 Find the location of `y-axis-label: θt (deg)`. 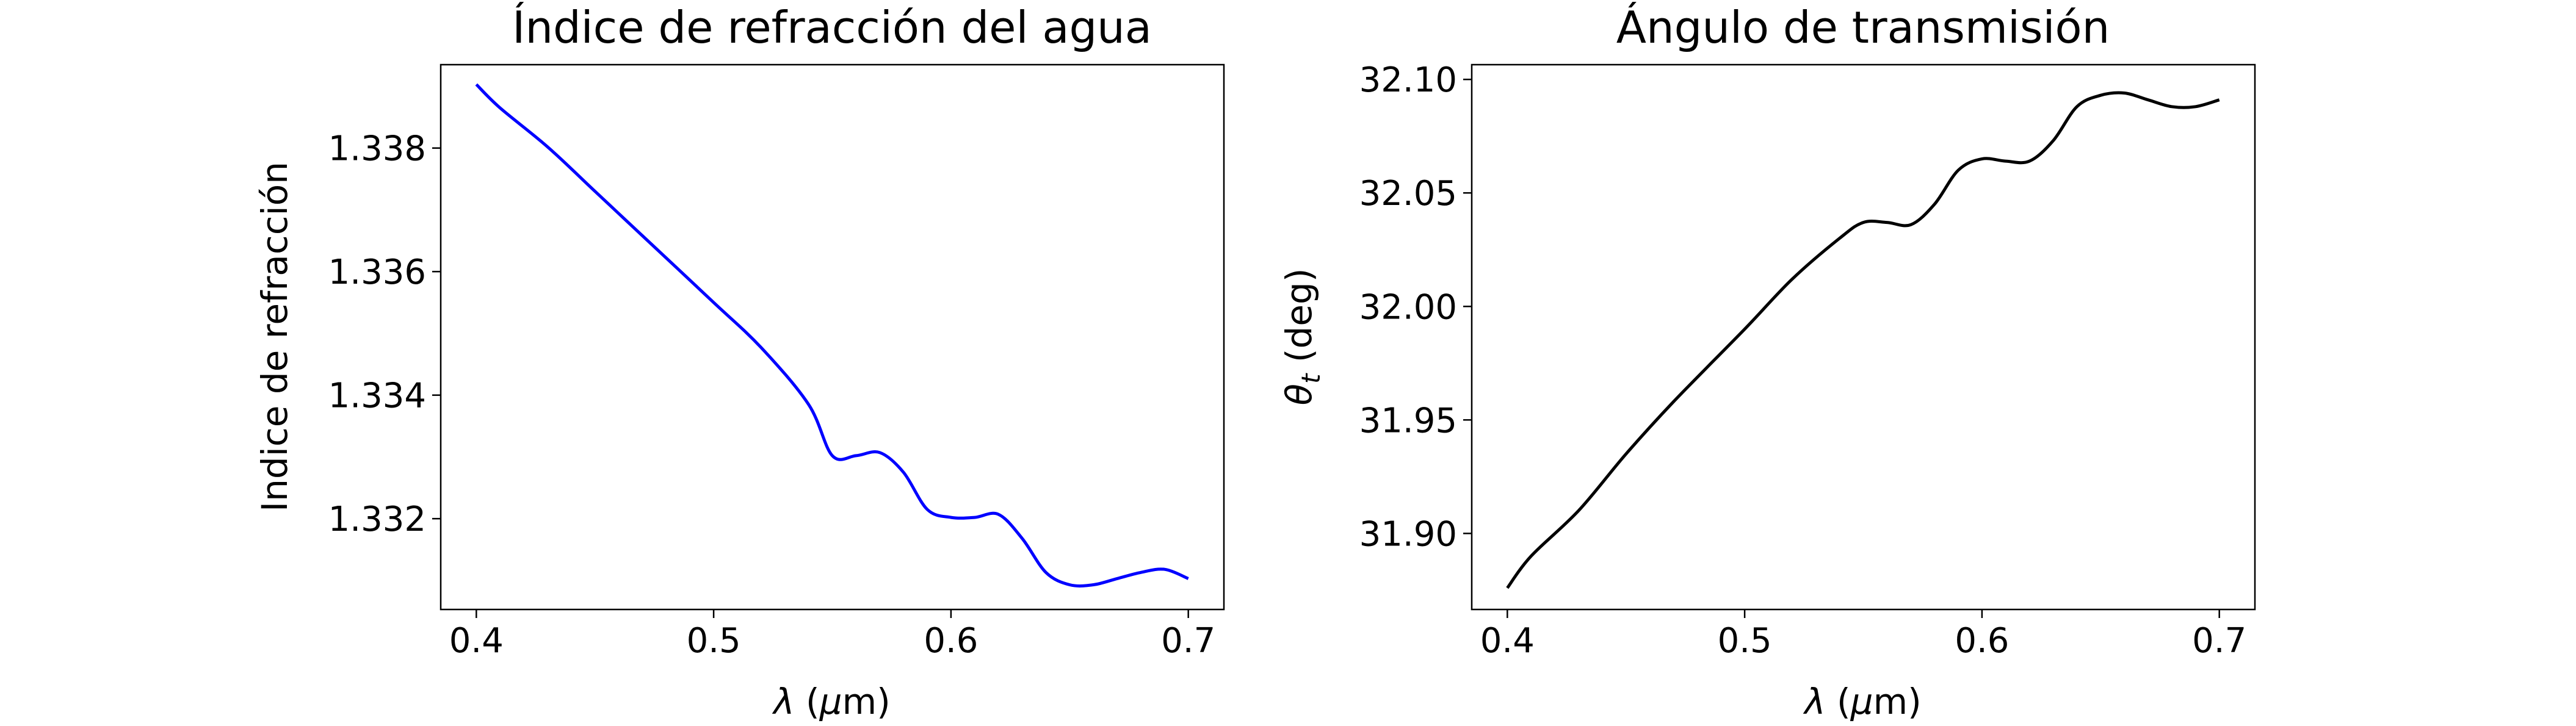

y-axis-label: θt (deg) is located at coordinates (1302, 337).